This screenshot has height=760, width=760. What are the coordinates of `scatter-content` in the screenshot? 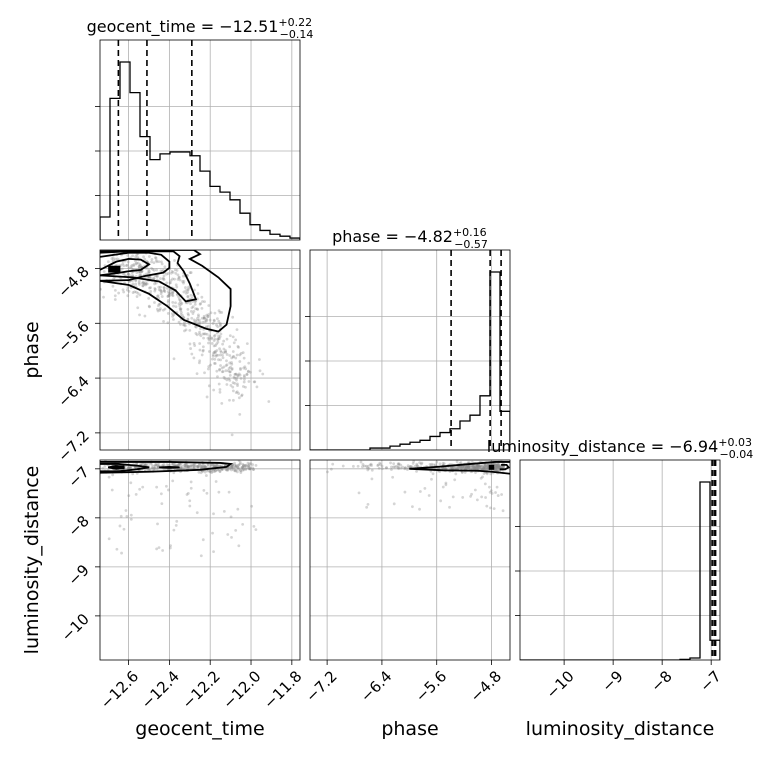 It's located at (418, 486).